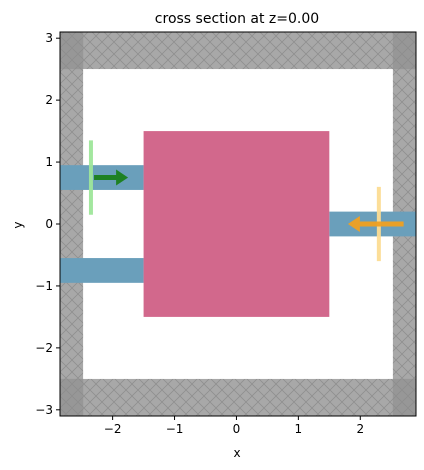  Describe the element at coordinates (102, 270) in the screenshot. I see `waveguide-bottom-left` at that location.